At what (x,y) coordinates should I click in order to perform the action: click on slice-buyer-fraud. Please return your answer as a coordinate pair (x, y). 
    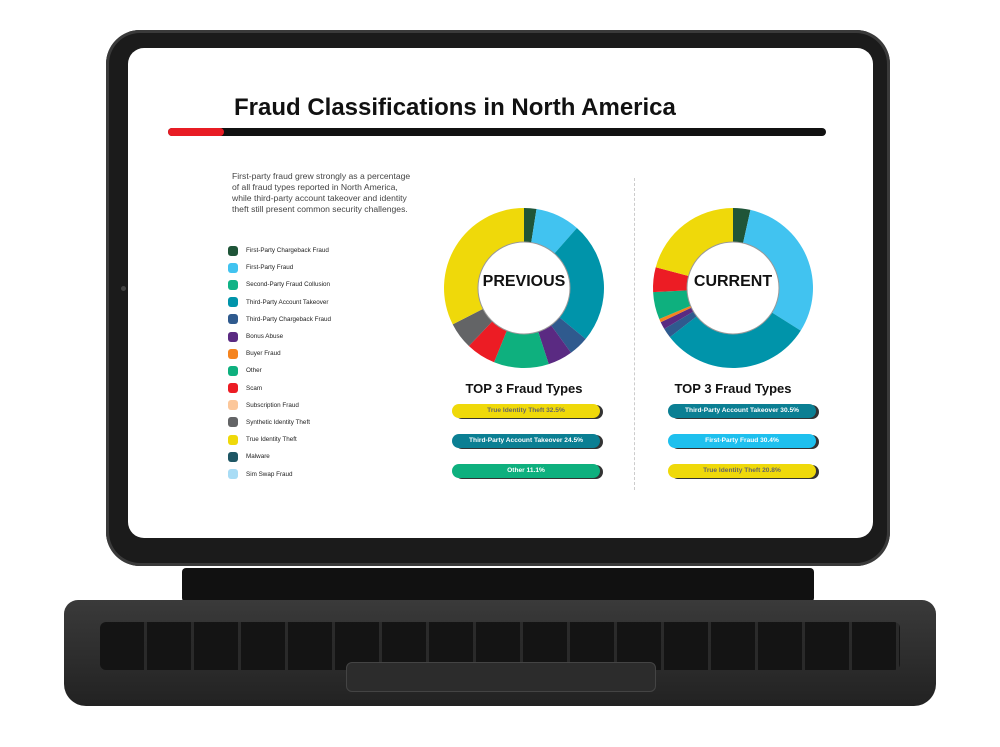
    Looking at the image, I should click on (675, 314).